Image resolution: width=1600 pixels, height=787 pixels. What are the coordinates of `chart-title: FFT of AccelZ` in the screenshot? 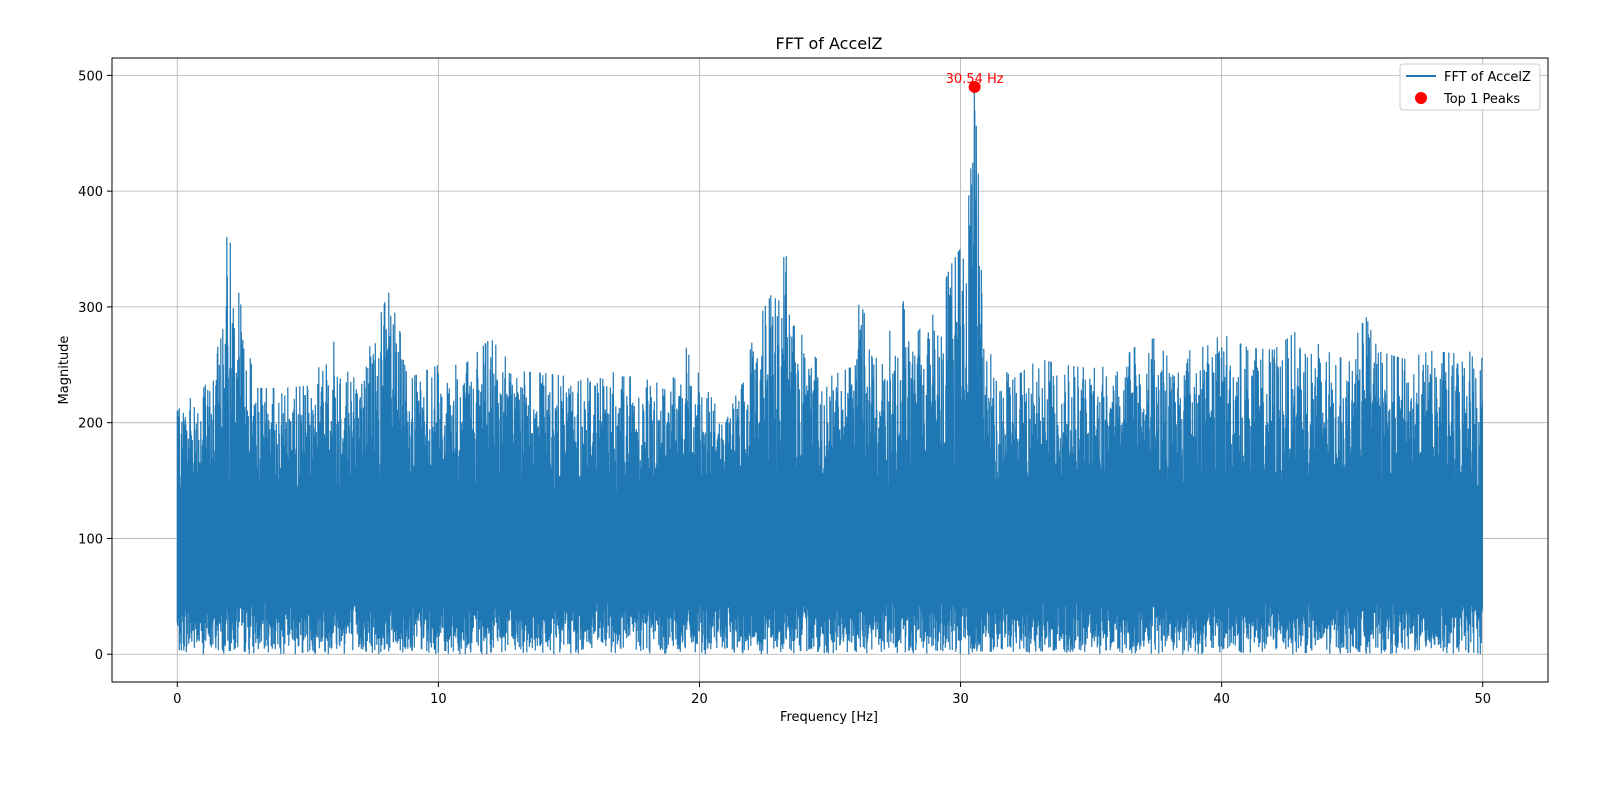 It's located at (829, 43).